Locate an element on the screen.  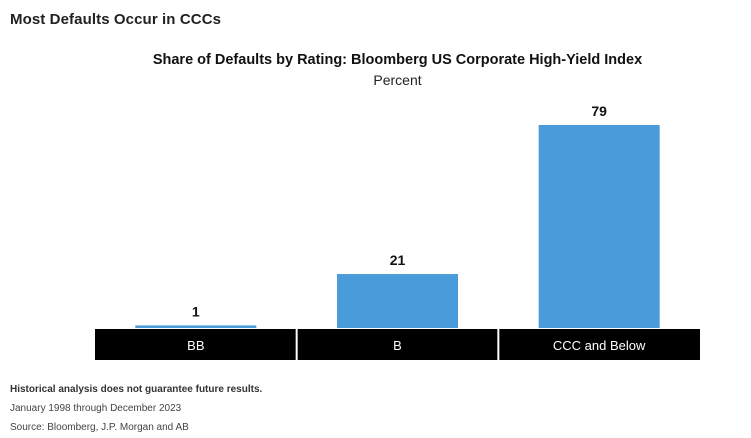
bar-bb is located at coordinates (196, 326).